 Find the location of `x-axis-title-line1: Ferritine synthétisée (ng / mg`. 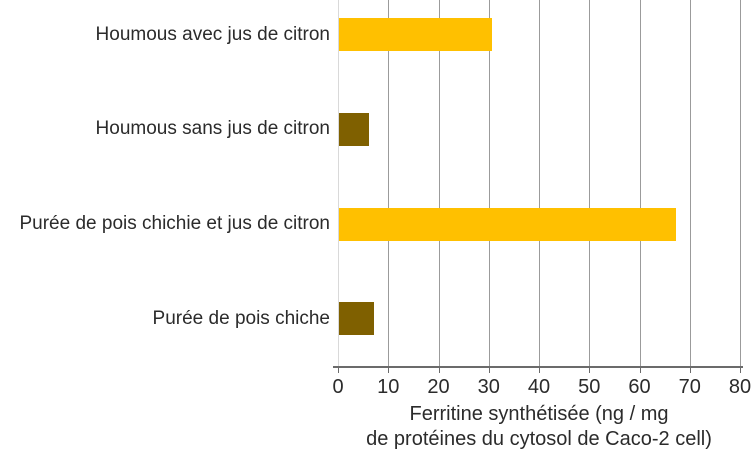

x-axis-title-line1: Ferritine synthétisée (ng / mg is located at coordinates (539, 414).